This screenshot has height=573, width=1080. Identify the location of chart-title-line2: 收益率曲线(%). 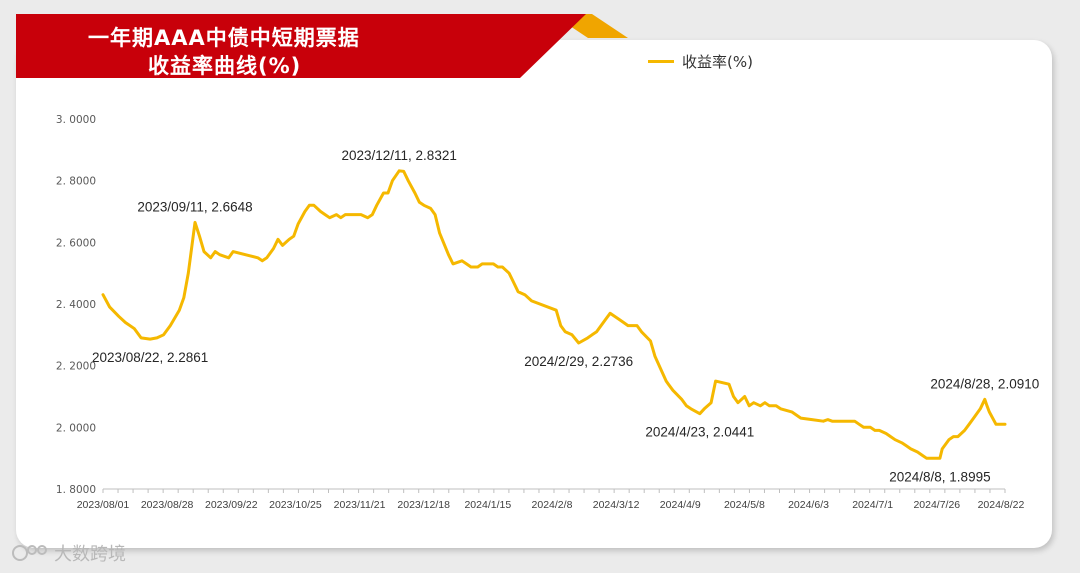
(225, 66).